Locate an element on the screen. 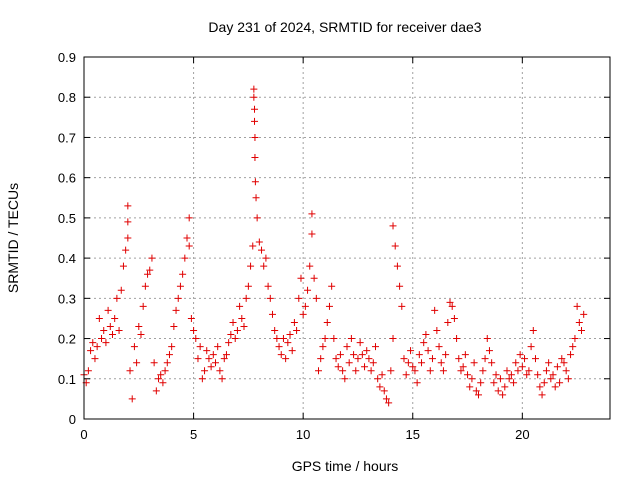 Image resolution: width=640 pixels, height=480 pixels. y-tick-label: 0.7 is located at coordinates (67, 137).